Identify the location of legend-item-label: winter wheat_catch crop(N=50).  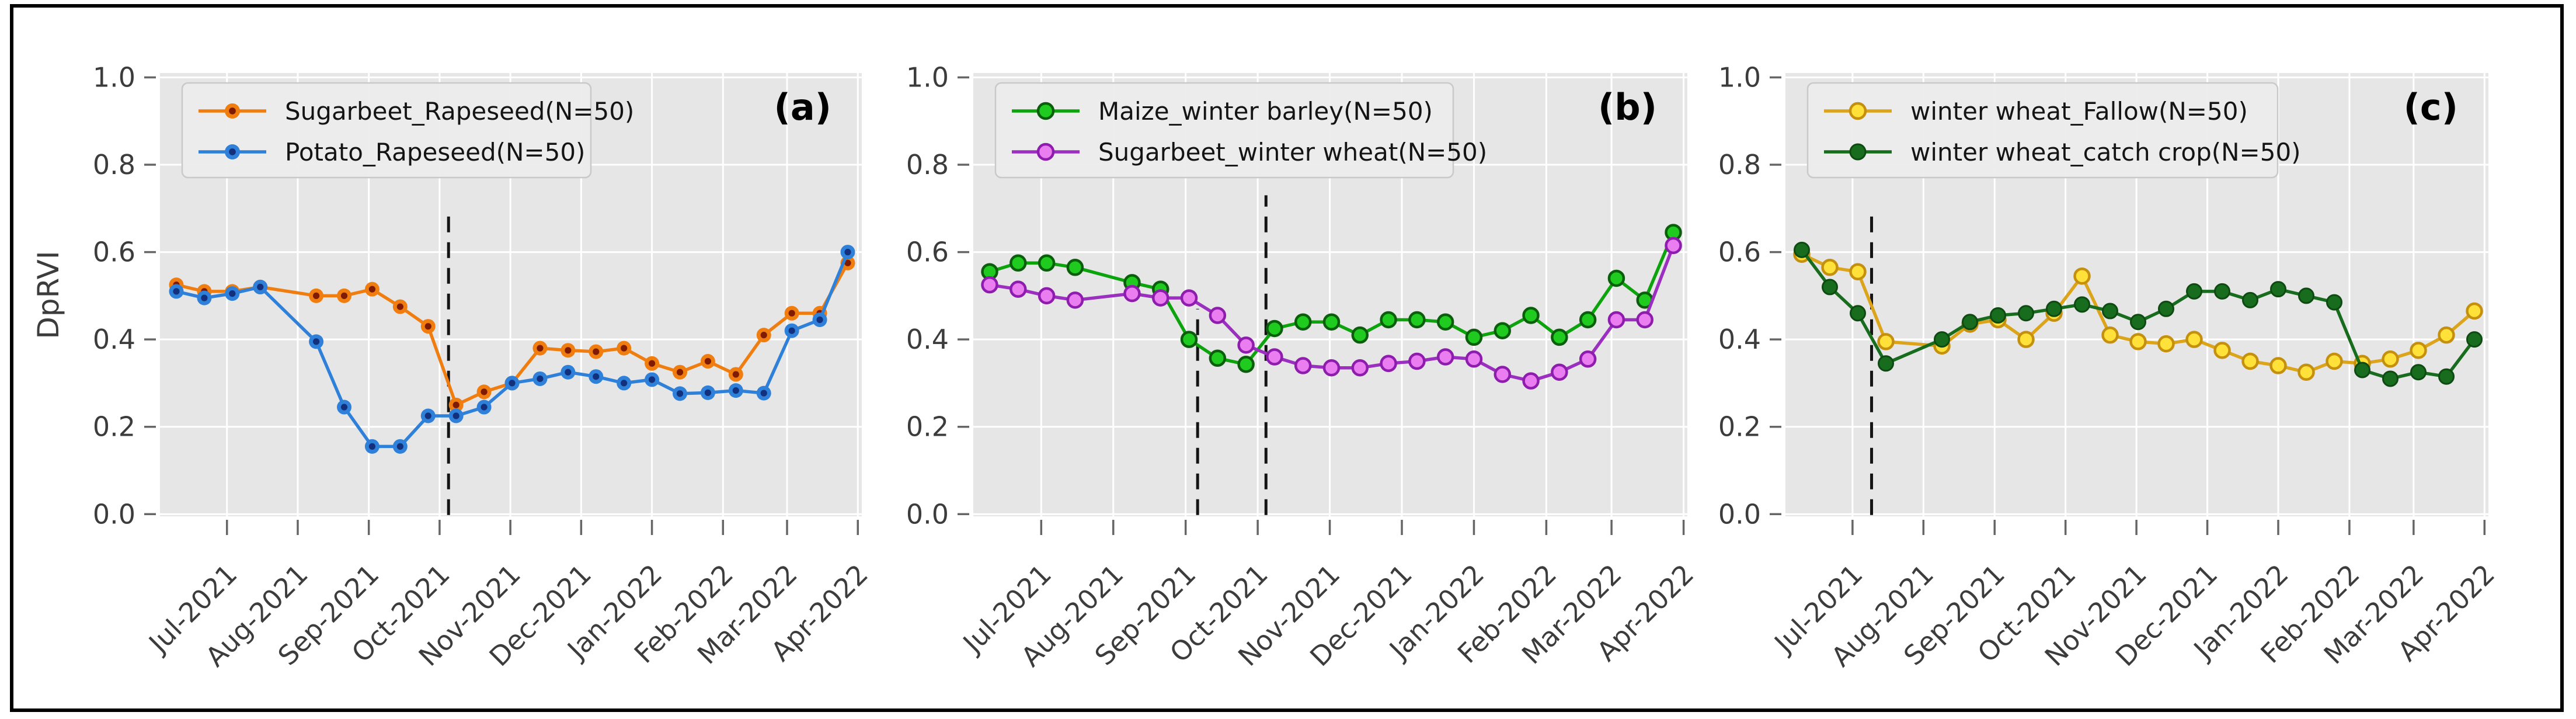
(2105, 152).